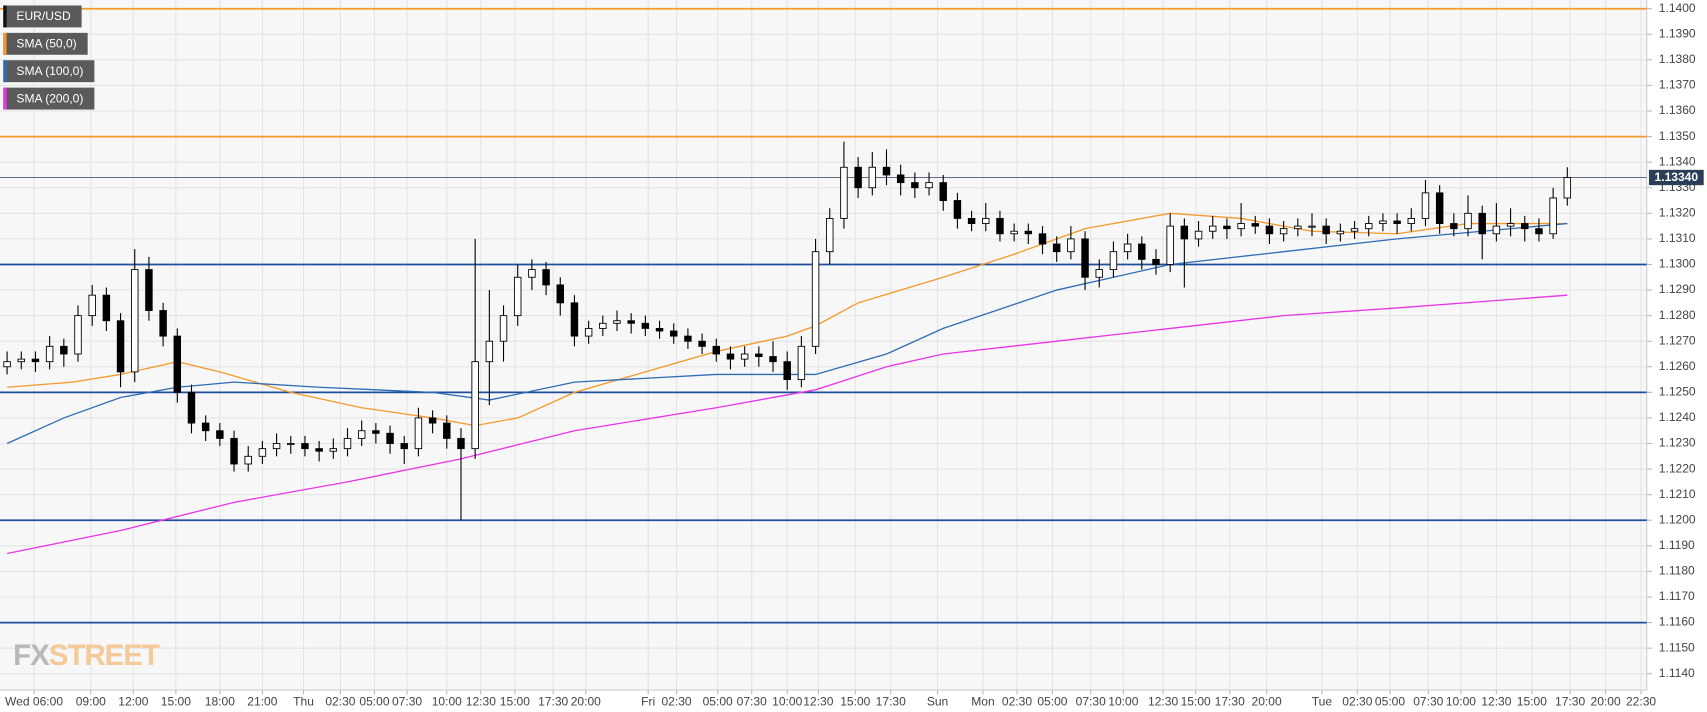 The width and height of the screenshot is (1707, 712). I want to click on y-tick-label: 1.1350, so click(1677, 136).